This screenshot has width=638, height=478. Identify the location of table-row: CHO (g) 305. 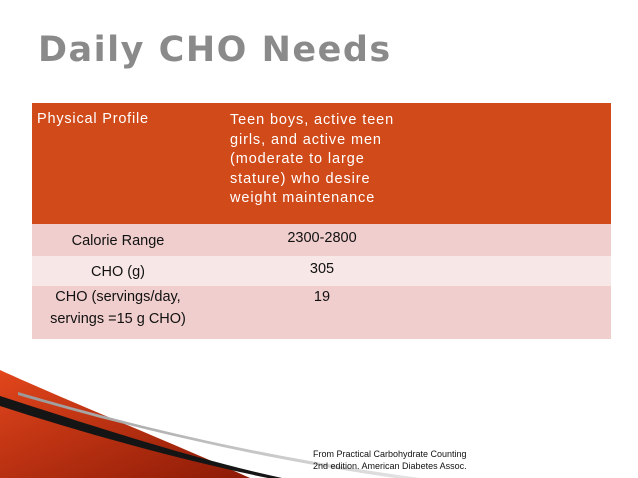
(321, 271).